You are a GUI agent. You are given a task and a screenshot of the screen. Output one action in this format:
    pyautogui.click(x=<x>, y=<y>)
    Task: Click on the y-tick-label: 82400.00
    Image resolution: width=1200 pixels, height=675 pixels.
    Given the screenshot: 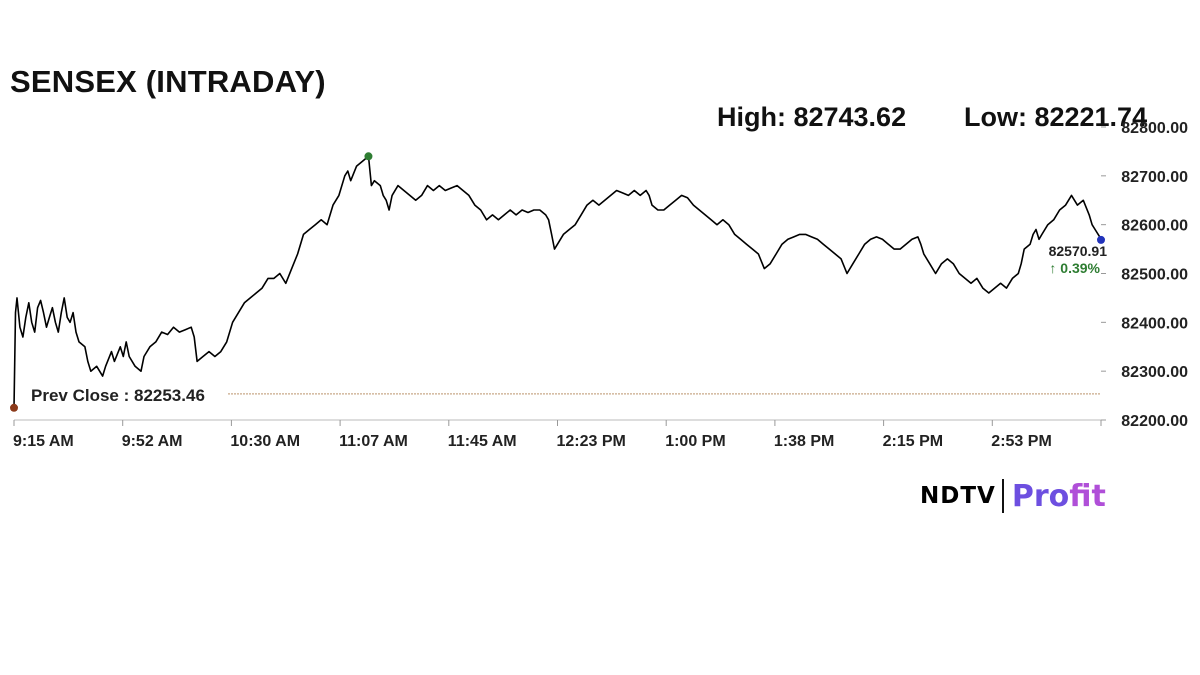 What is the action you would take?
    pyautogui.click(x=1154, y=323)
    